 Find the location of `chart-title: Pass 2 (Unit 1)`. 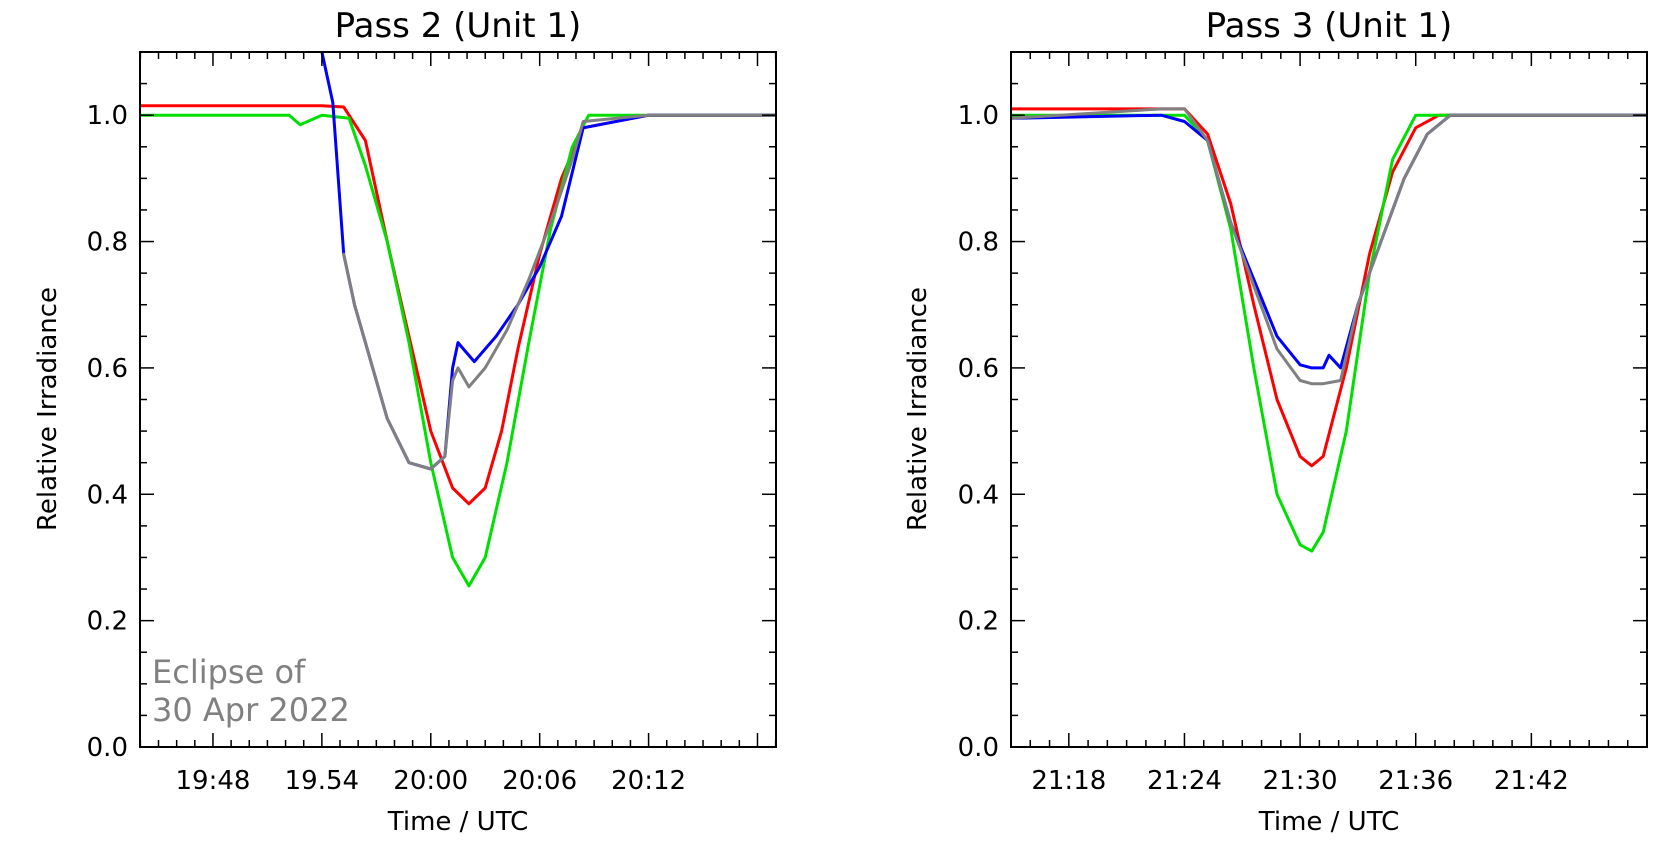

chart-title: Pass 2 (Unit 1) is located at coordinates (458, 26).